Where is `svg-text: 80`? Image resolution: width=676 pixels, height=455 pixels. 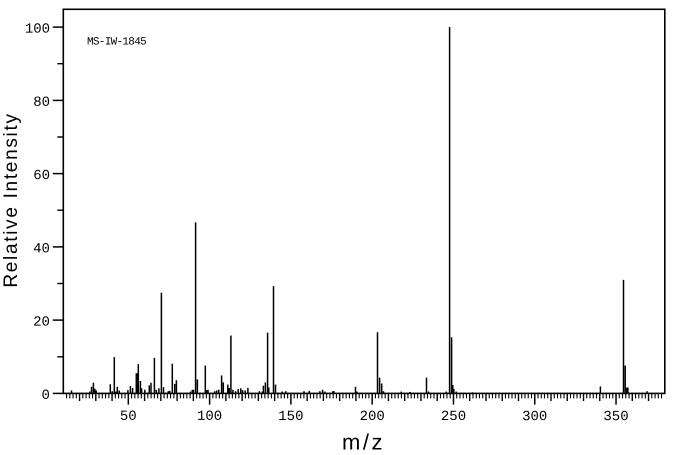
svg-text: 80 is located at coordinates (41, 103).